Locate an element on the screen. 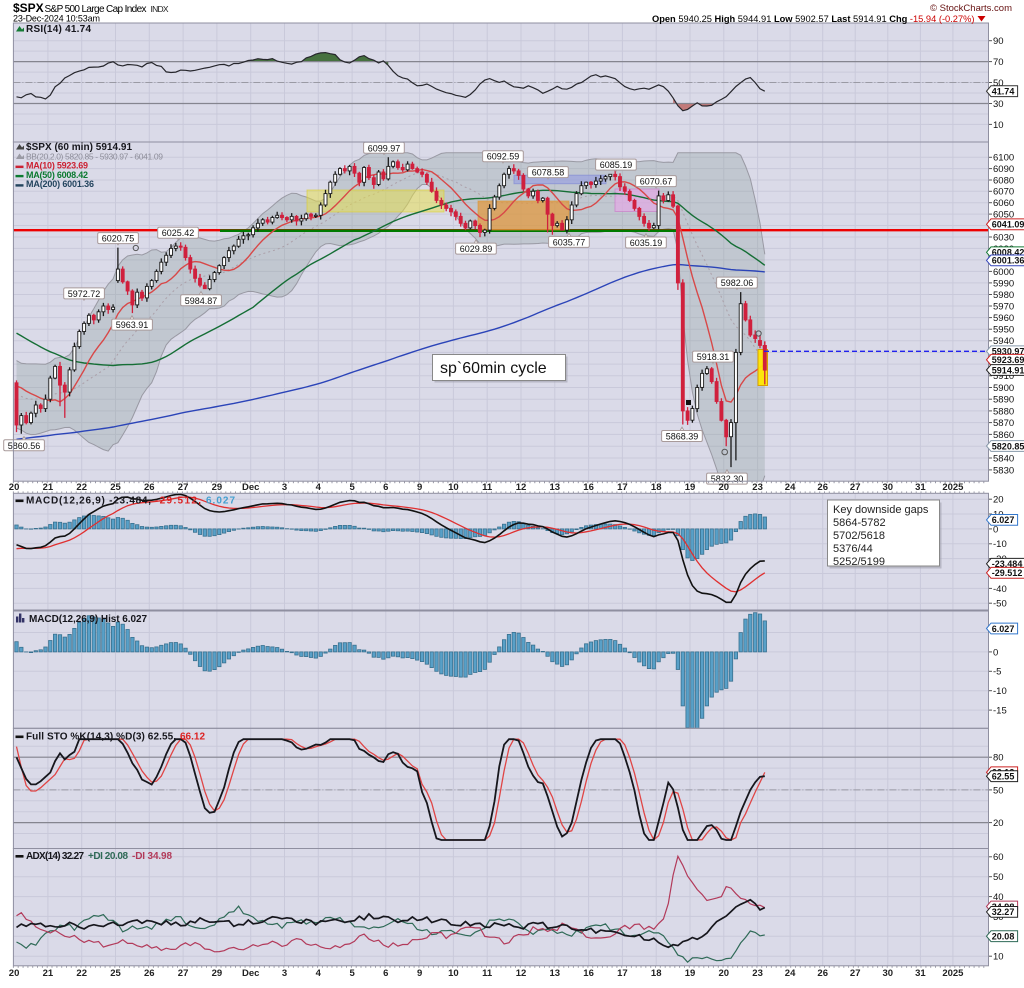 The height and width of the screenshot is (988, 1024). svg-text: 6099.97 is located at coordinates (384, 148).